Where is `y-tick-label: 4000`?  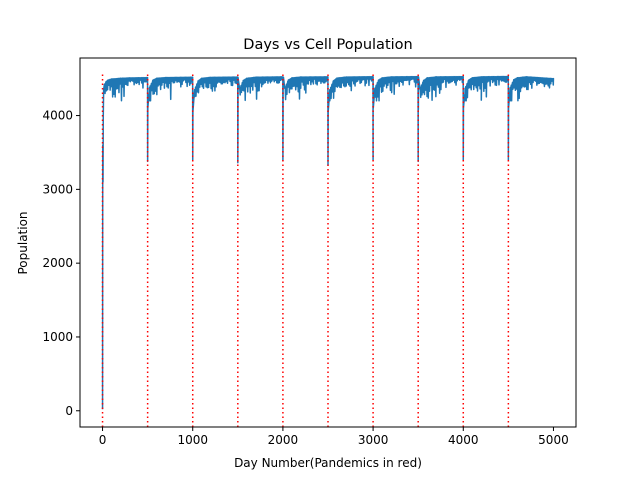 y-tick-label: 4000 is located at coordinates (57, 116).